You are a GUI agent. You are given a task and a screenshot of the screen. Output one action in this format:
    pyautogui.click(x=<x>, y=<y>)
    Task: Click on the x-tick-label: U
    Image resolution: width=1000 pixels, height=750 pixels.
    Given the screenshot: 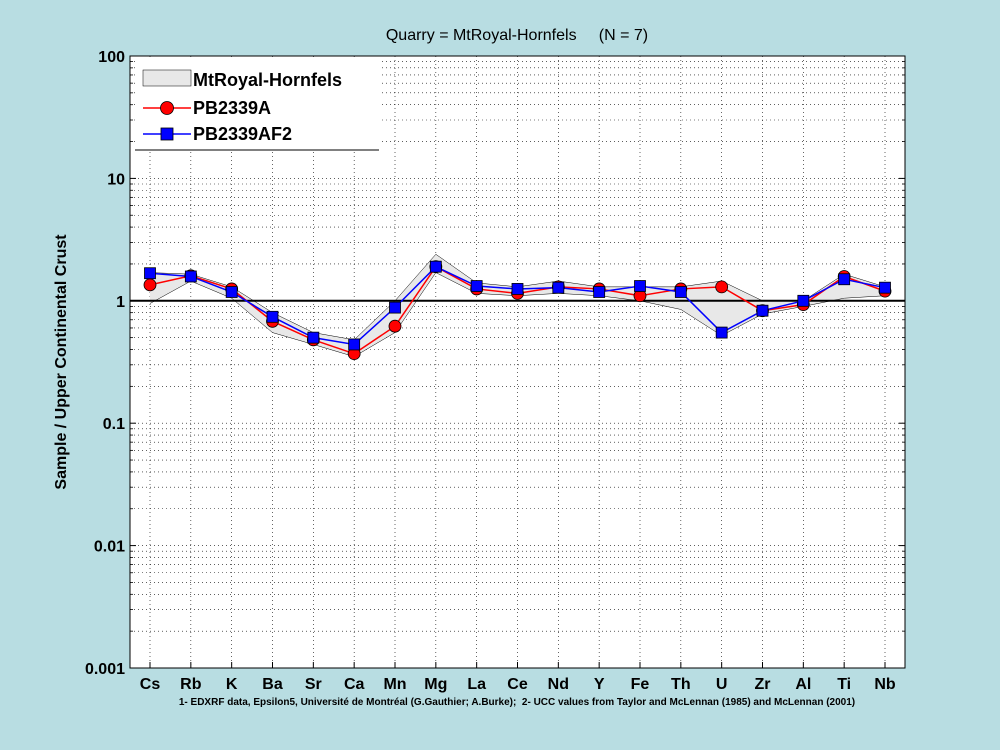 What is the action you would take?
    pyautogui.click(x=722, y=684)
    